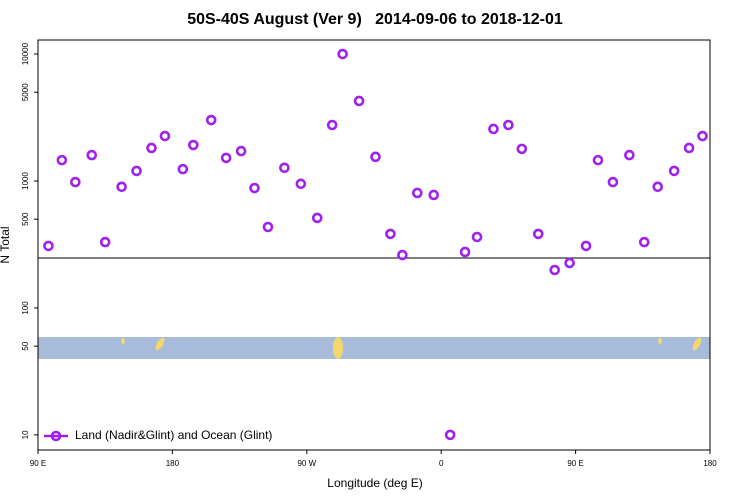 The image size is (750, 500). Describe the element at coordinates (25, 308) in the screenshot. I see `y-tick-label: 100` at that location.